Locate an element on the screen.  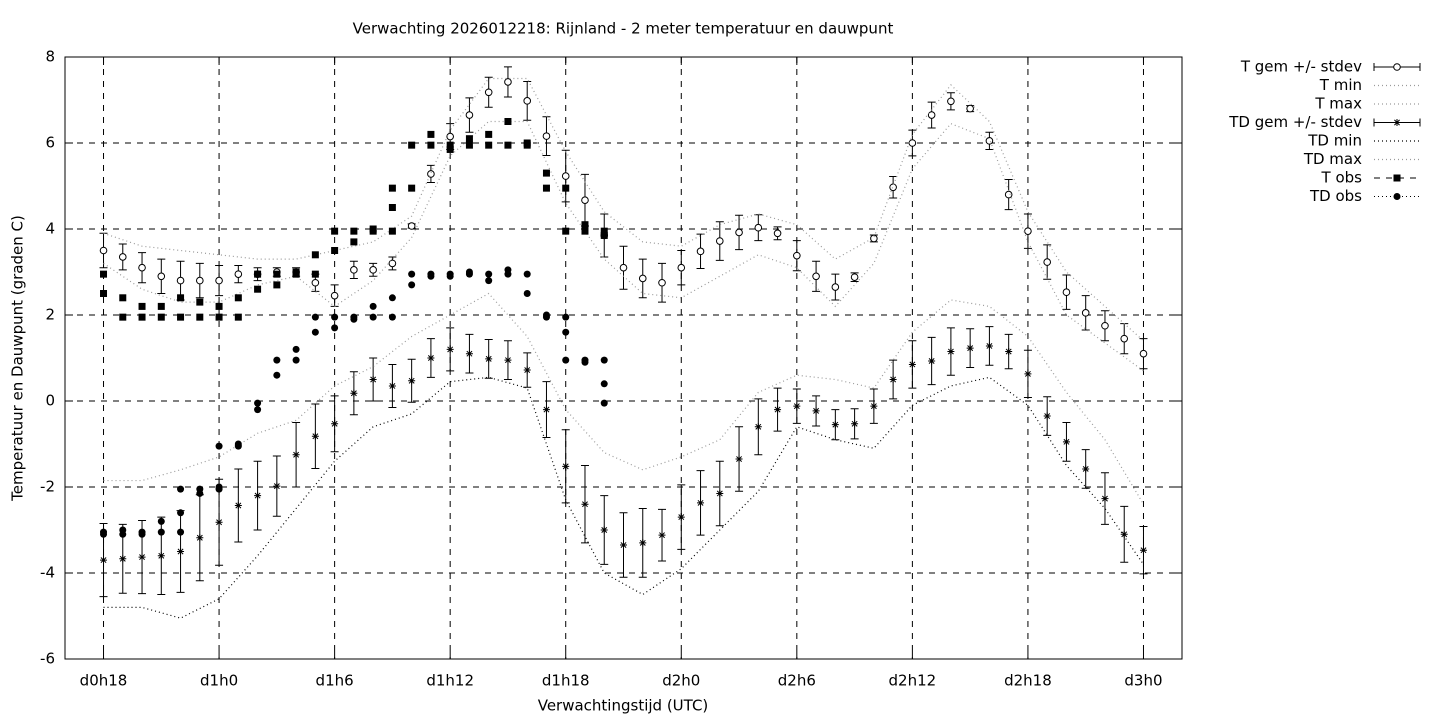
x-tick-label: d2h18 is located at coordinates (1028, 681).